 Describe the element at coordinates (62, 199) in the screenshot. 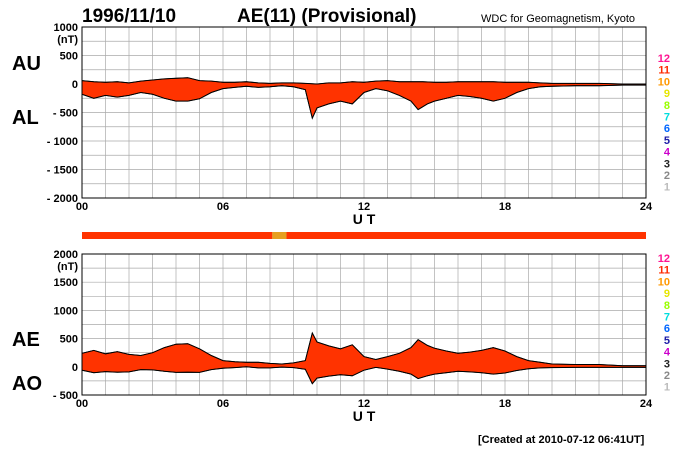

I see `y-tick-label: - 2000` at that location.